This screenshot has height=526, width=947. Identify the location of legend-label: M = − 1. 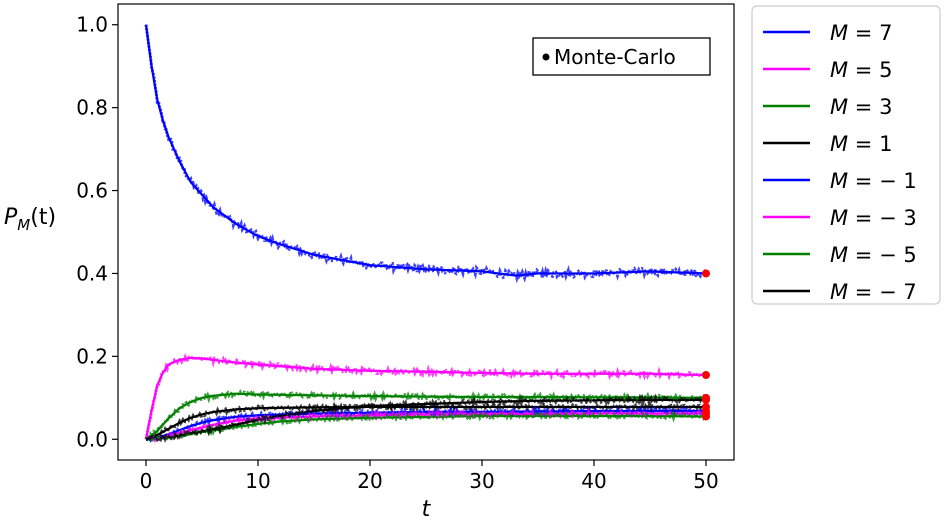
(873, 181).